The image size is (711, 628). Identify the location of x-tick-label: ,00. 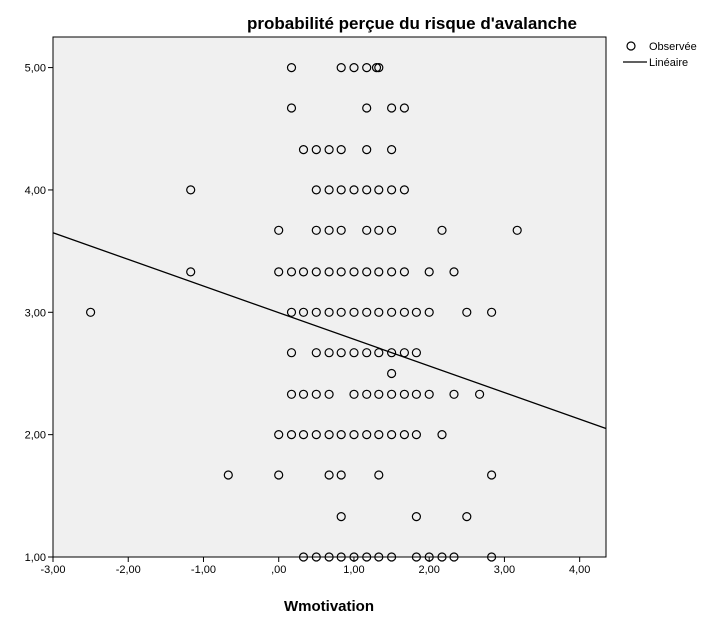
(278, 570).